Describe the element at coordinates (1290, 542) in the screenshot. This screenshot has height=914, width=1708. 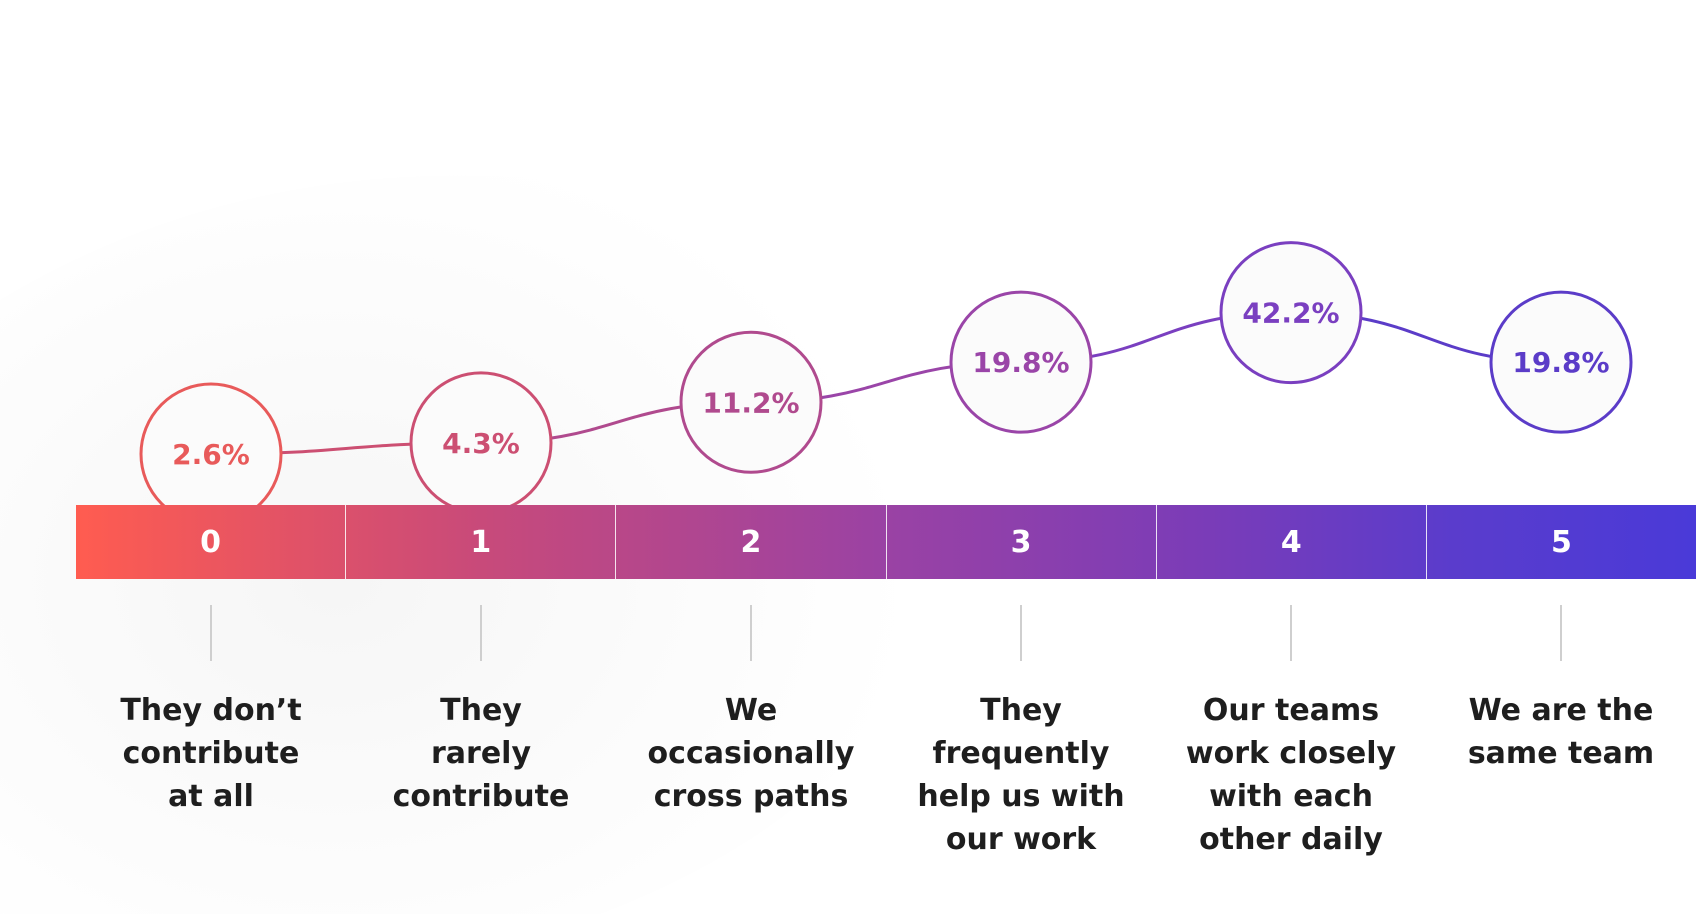
I see `scale-segment: 4` at that location.